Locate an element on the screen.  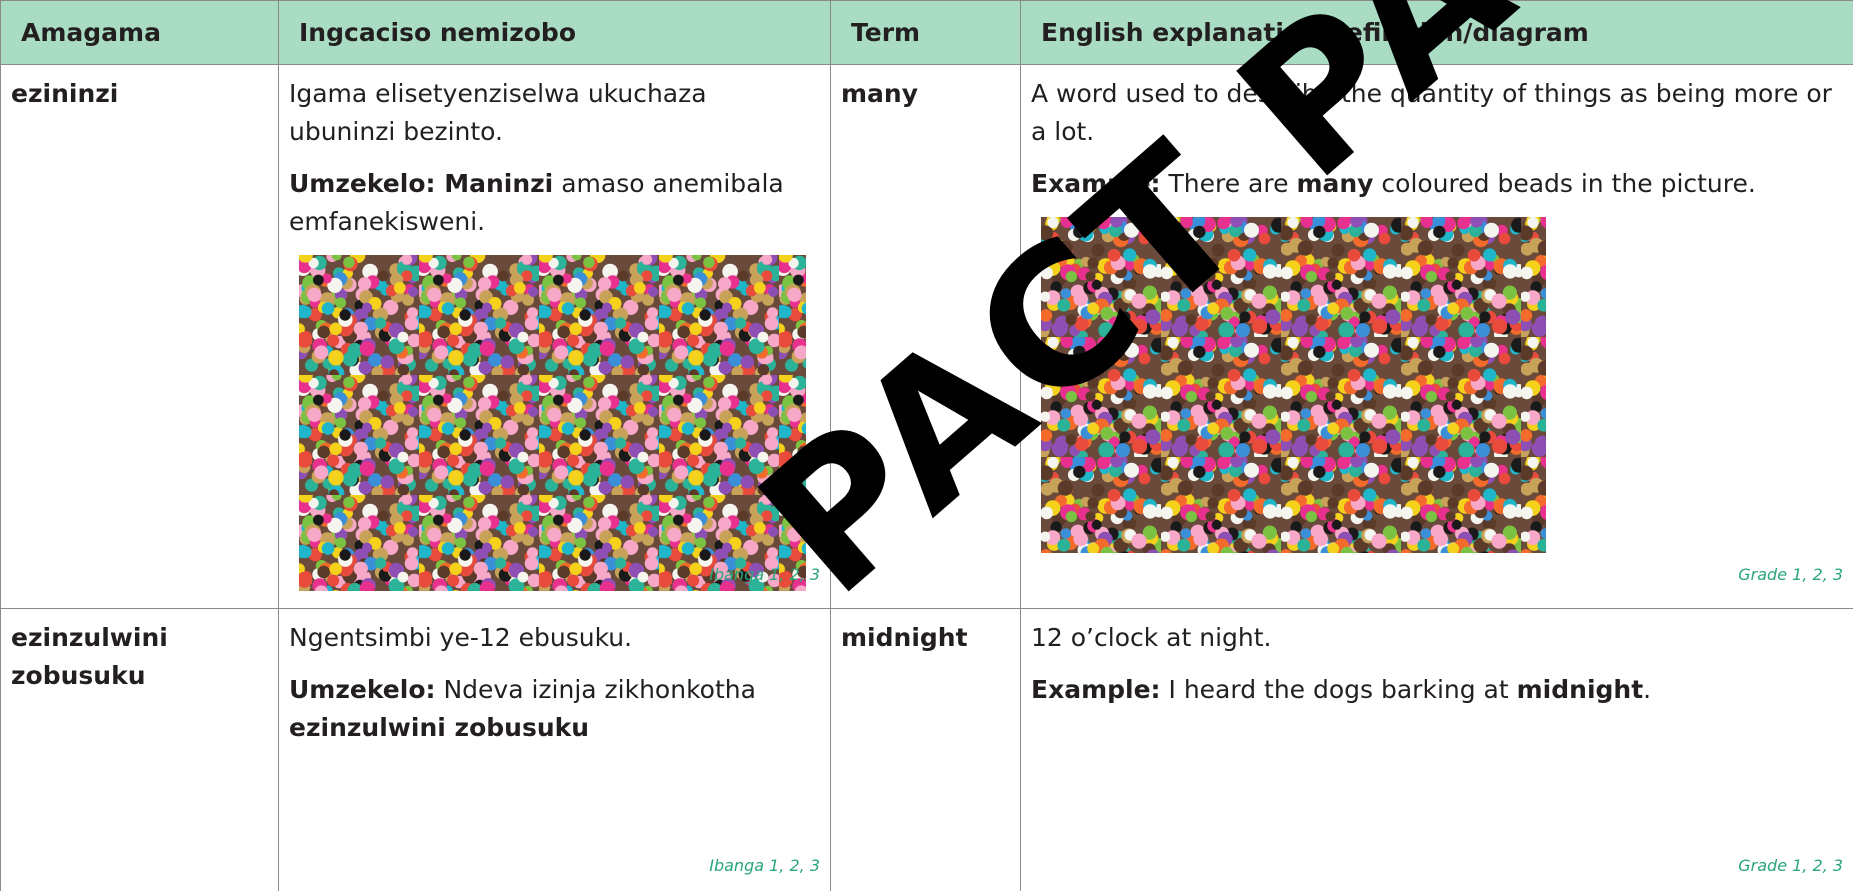
cell-content: midnight is located at coordinates (925, 750).